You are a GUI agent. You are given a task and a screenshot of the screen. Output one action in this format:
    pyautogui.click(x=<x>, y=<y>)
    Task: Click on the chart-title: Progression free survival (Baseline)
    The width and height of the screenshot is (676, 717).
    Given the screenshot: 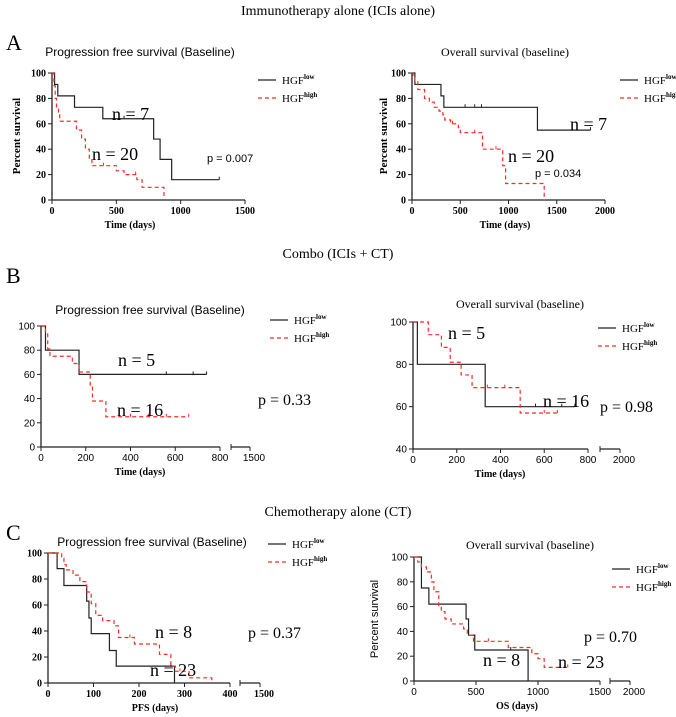 What is the action you would take?
    pyautogui.click(x=149, y=310)
    